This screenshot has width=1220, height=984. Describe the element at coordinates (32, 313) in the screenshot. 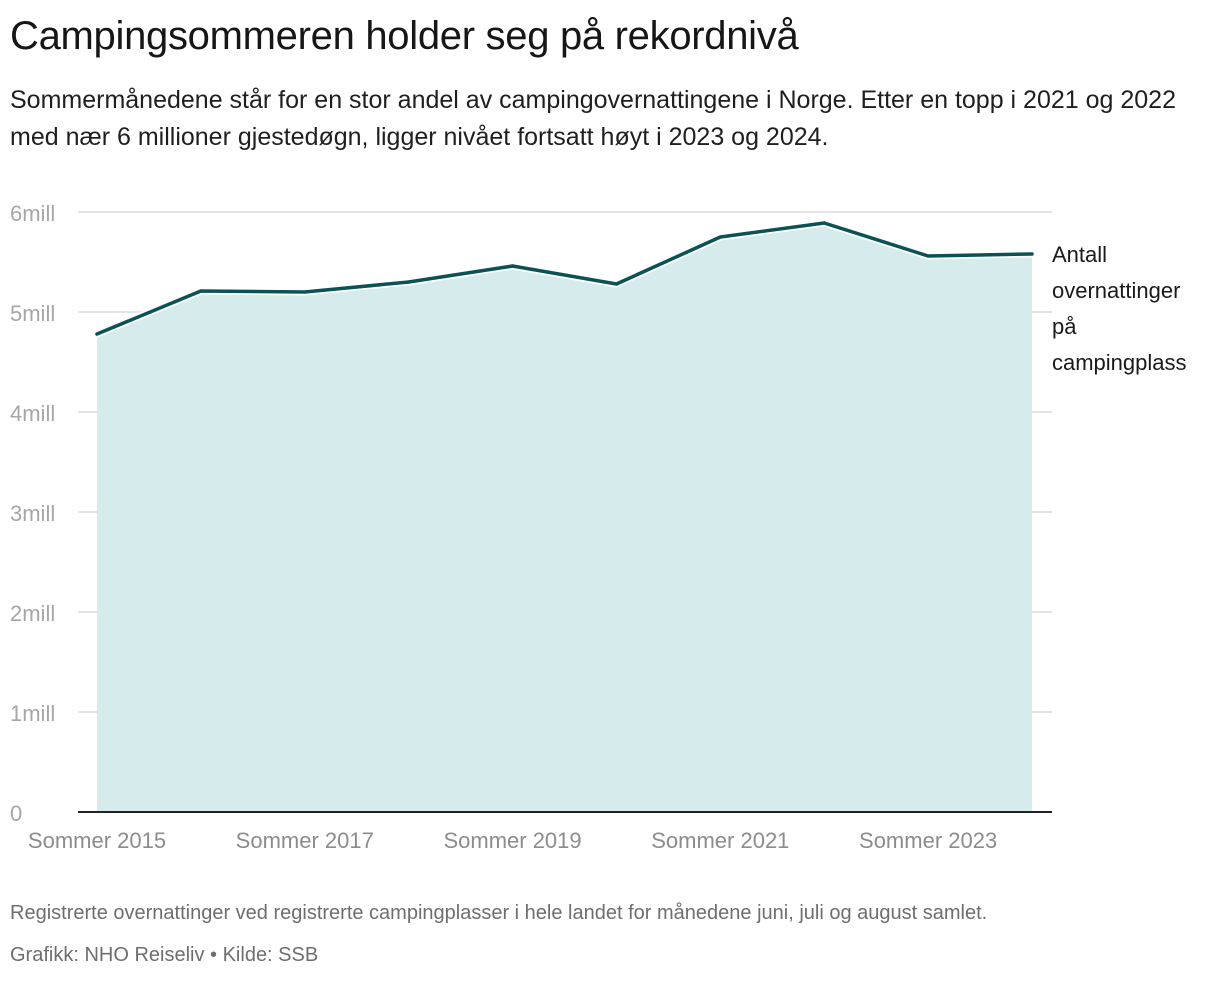

I see `y-tick-label: 5mill` at that location.